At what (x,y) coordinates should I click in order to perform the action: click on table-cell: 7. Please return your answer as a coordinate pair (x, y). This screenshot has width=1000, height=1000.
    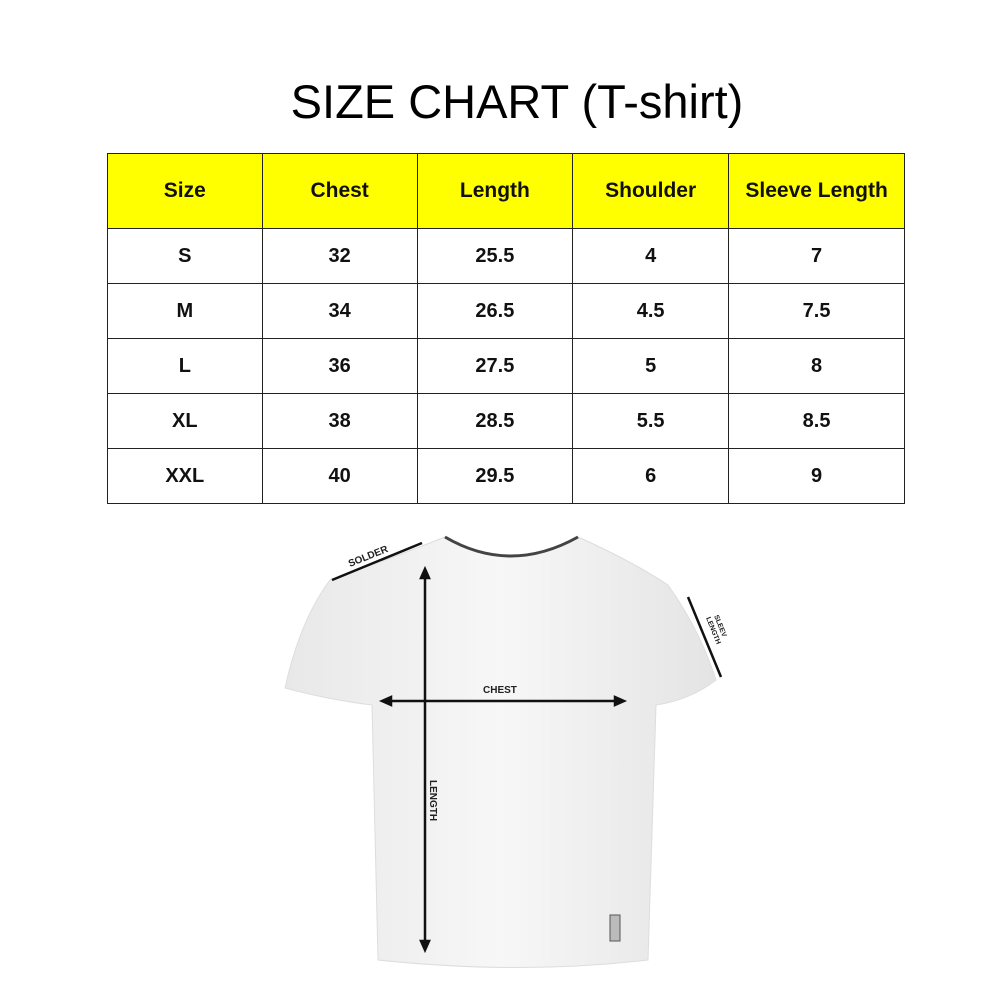
    Looking at the image, I should click on (816, 256).